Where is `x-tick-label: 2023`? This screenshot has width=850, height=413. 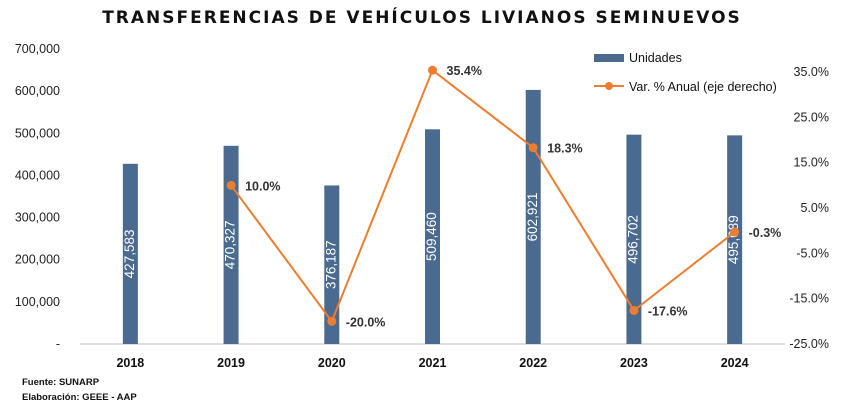 x-tick-label: 2023 is located at coordinates (634, 363).